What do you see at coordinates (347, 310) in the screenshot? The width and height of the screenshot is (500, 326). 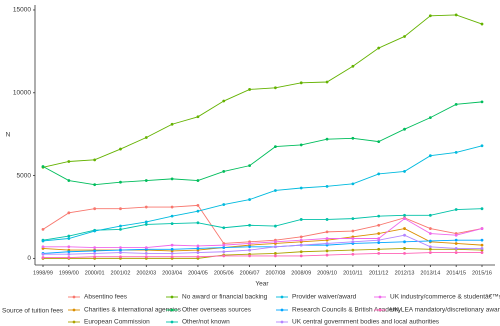 I see `legend-label: Research Councils & British Academy` at bounding box center [347, 310].